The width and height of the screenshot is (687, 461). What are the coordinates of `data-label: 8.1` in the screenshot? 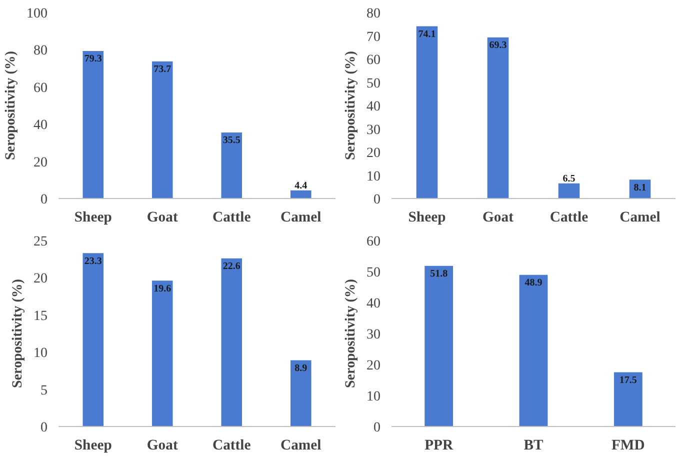 It's located at (640, 188).